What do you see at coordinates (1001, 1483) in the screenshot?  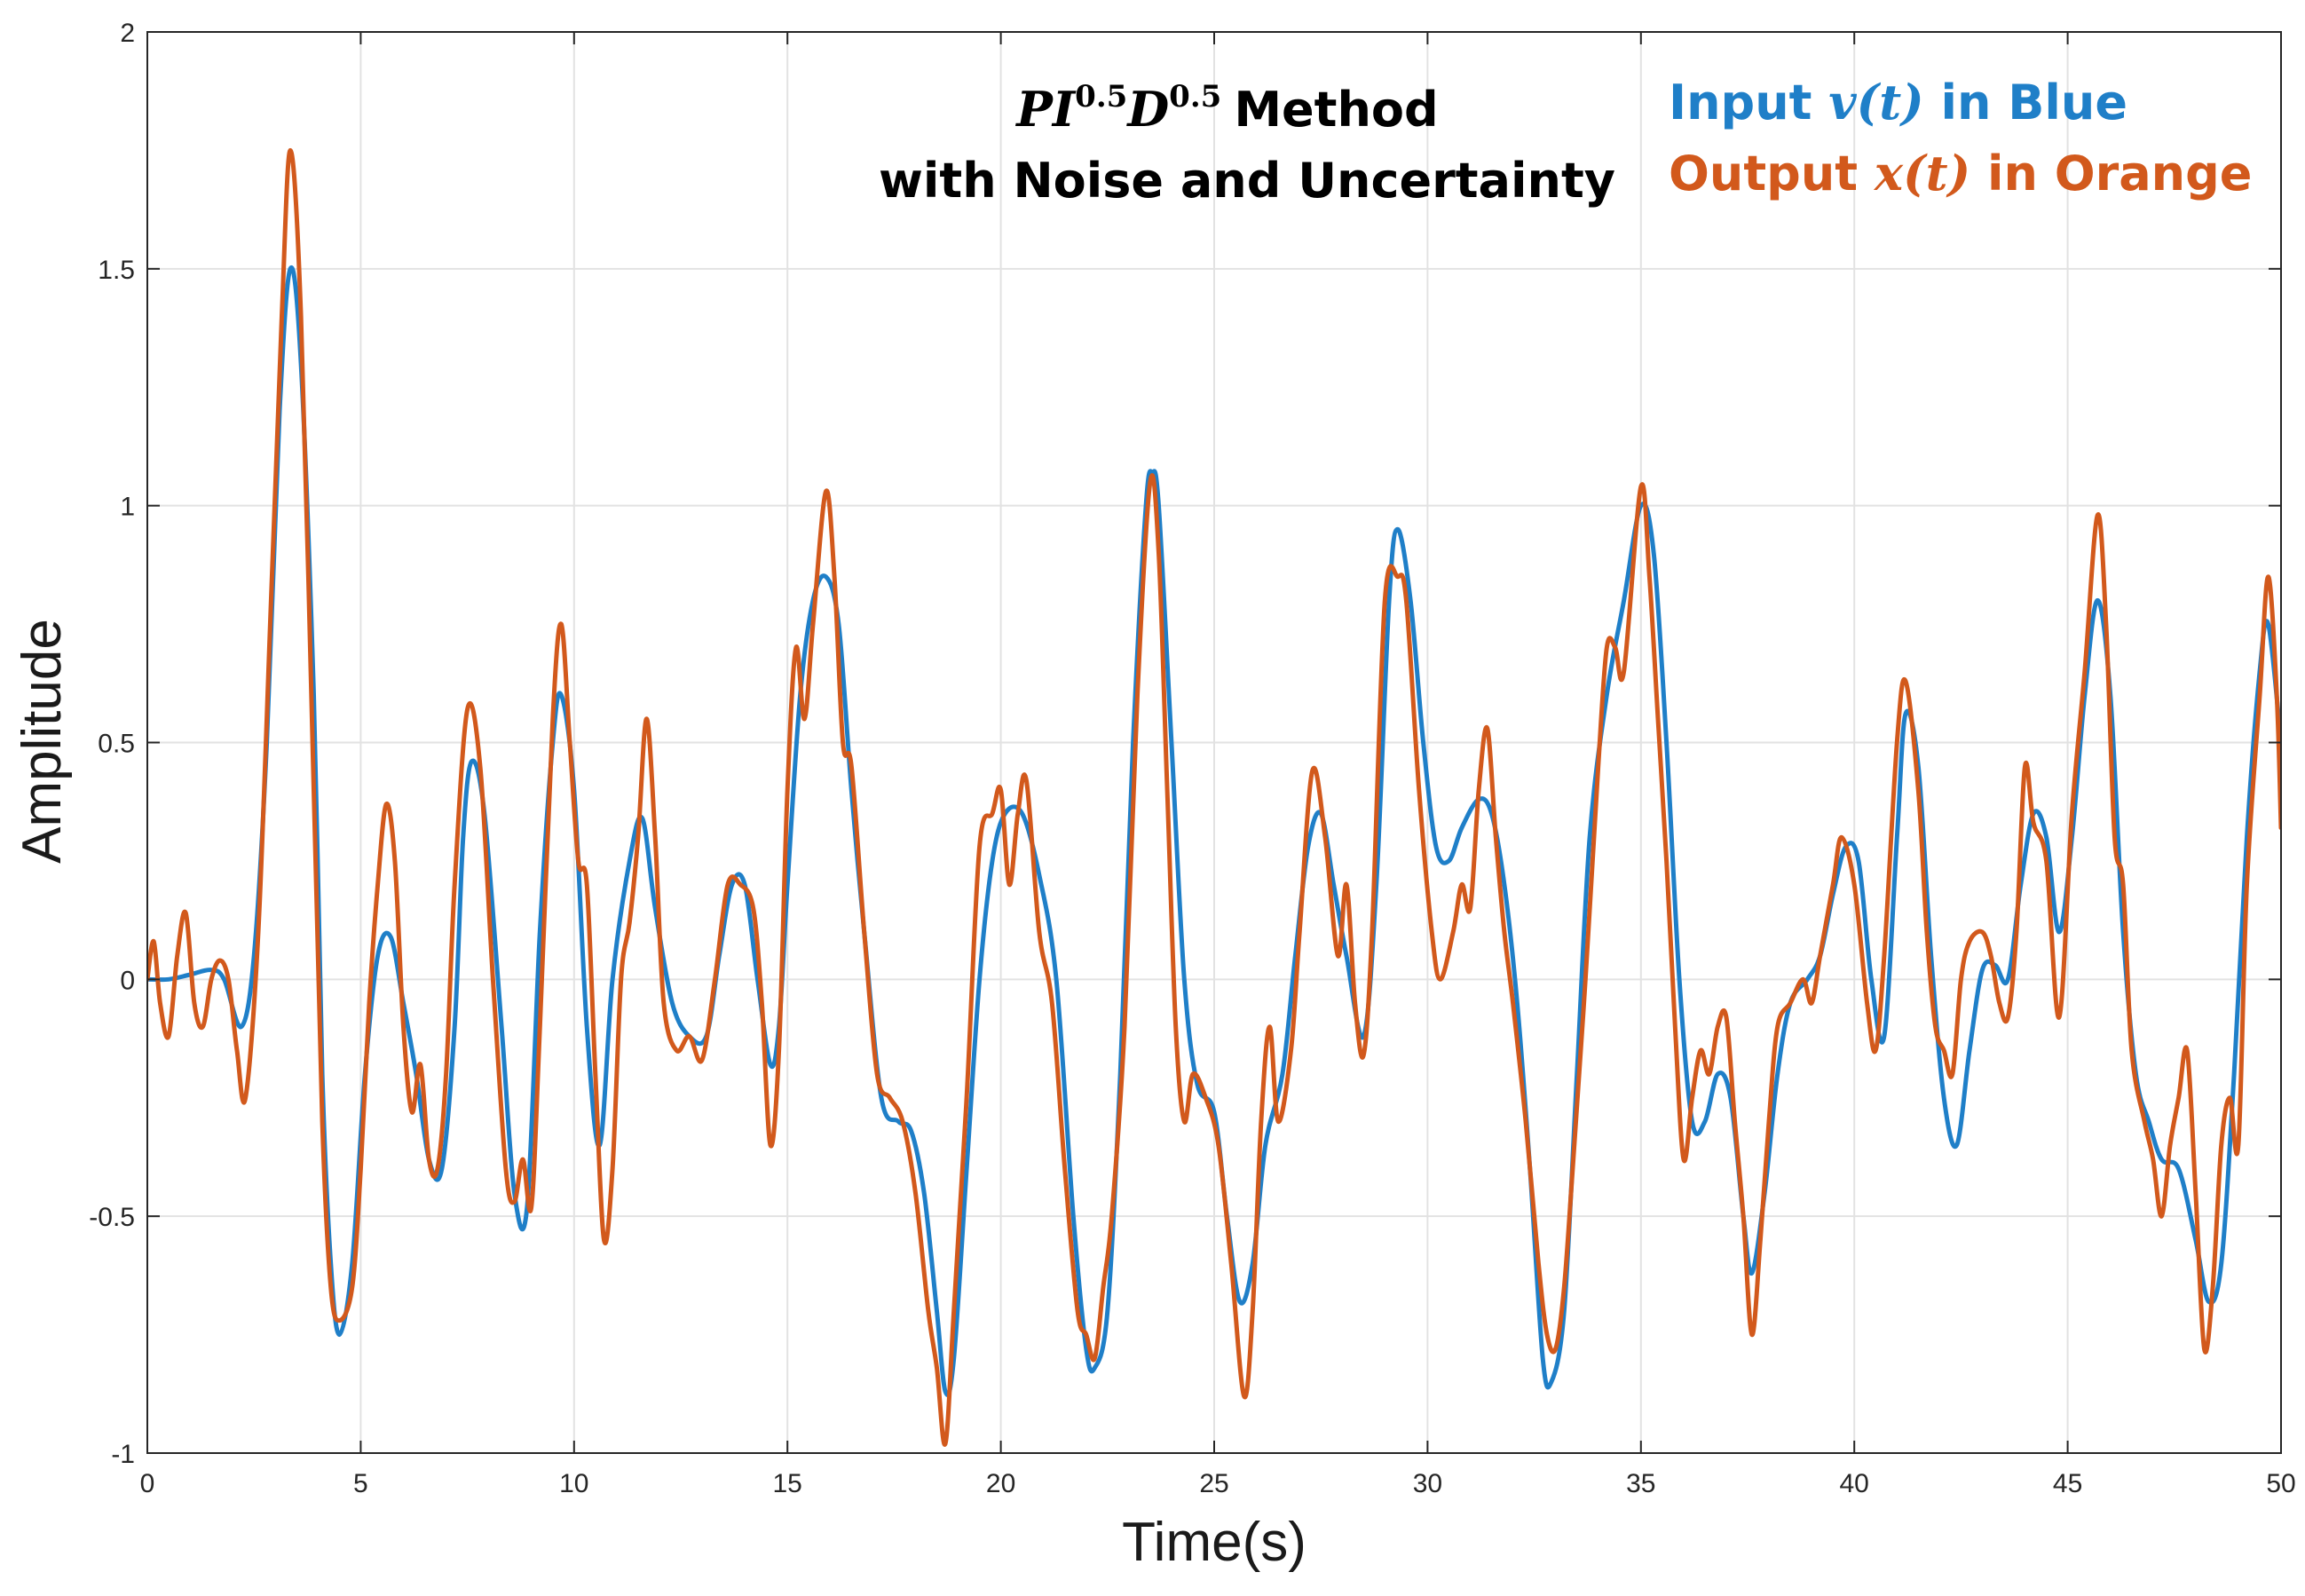 I see `x-tick-label: 20` at bounding box center [1001, 1483].